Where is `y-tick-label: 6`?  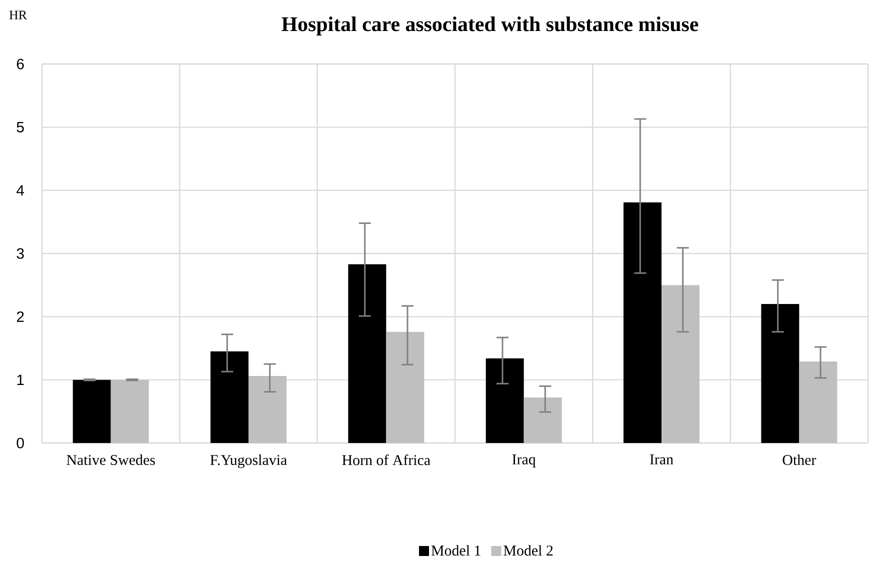 y-tick-label: 6 is located at coordinates (20, 64).